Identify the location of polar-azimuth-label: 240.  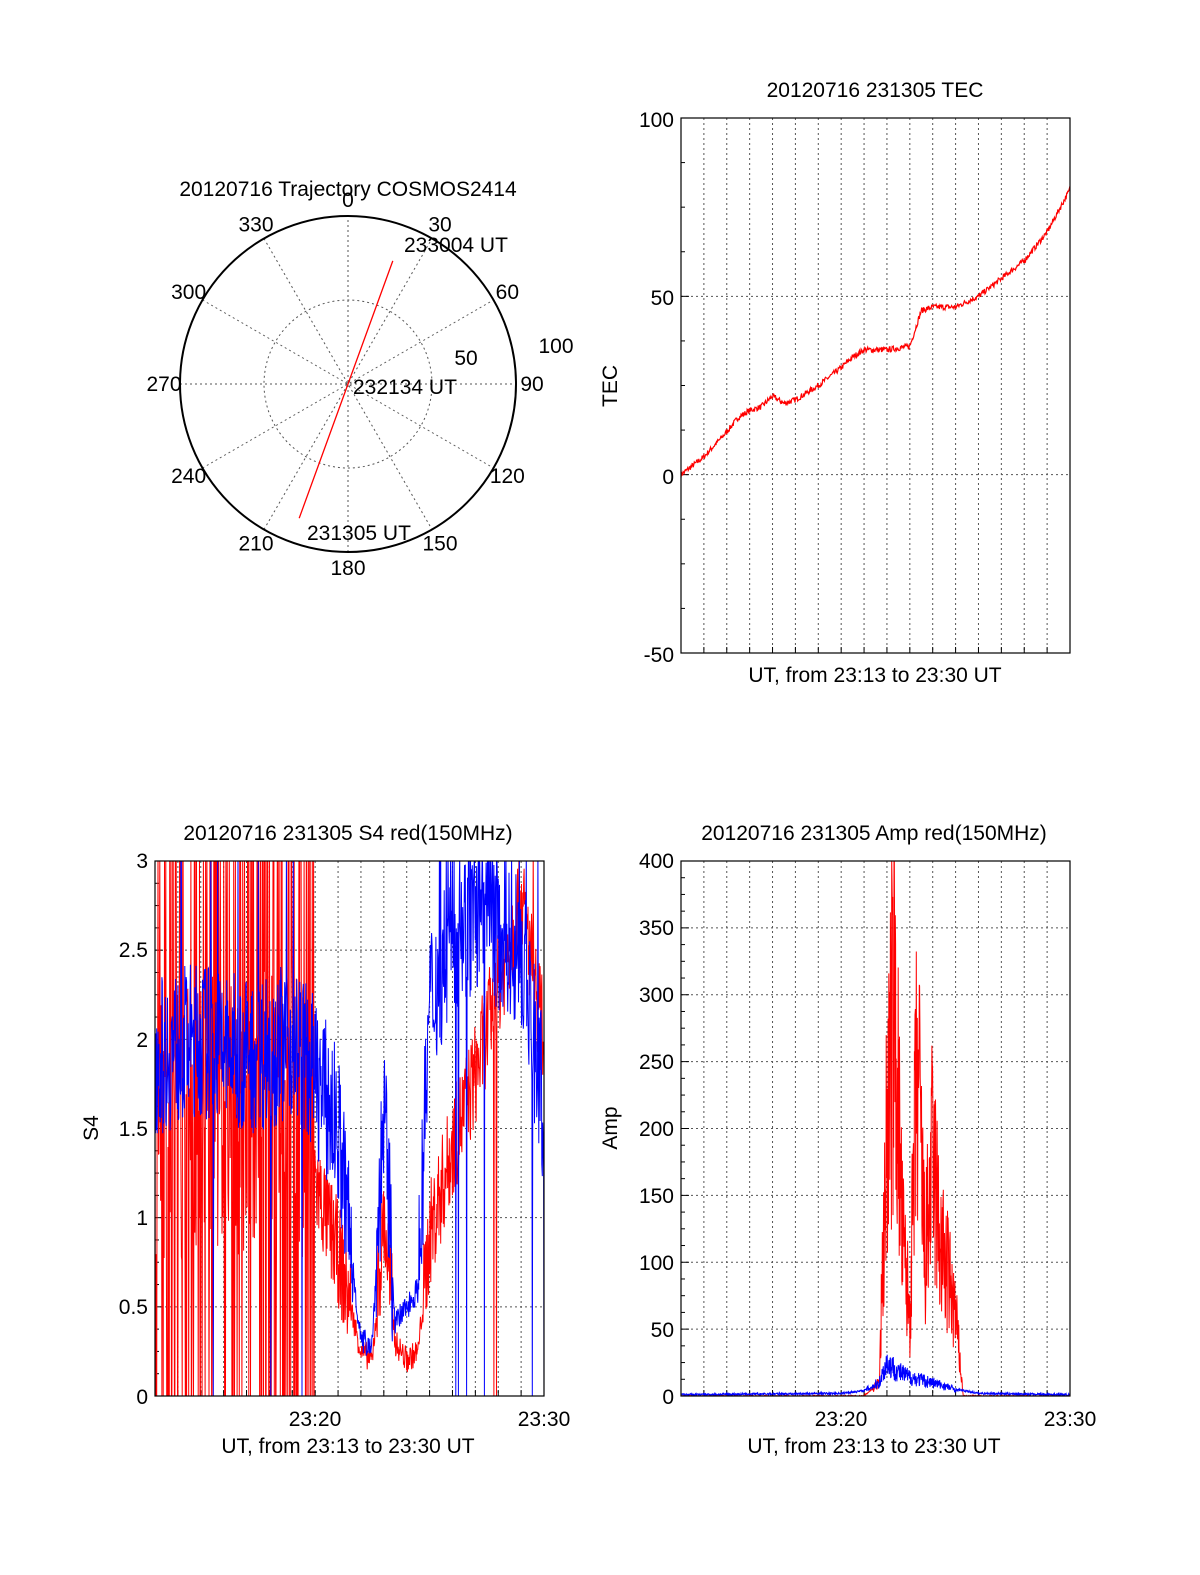
(188, 476).